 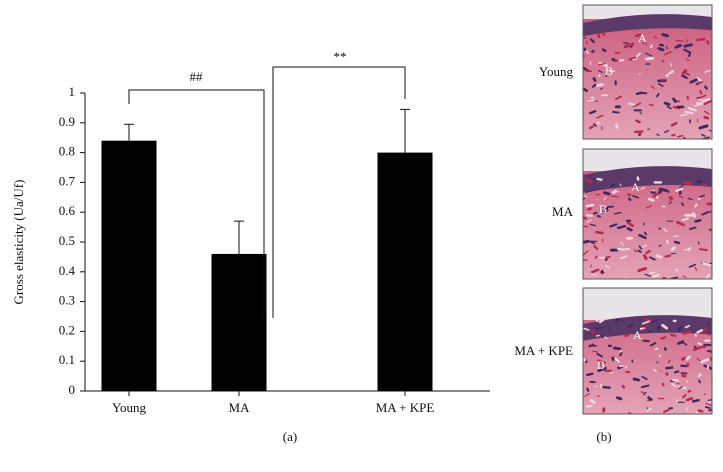 What do you see at coordinates (67, 210) in the screenshot?
I see `y-tick-label: 0.6` at bounding box center [67, 210].